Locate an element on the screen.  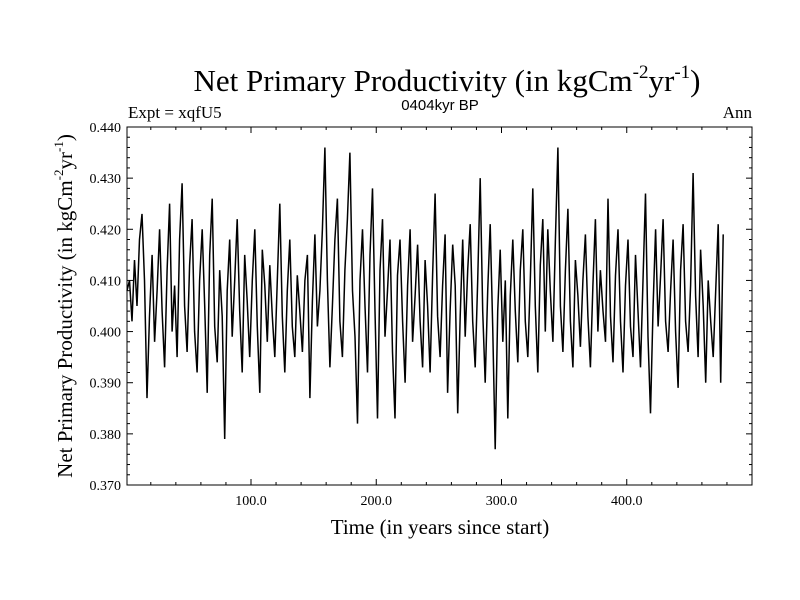
y-tick-label: 0.400 is located at coordinates (106, 333).